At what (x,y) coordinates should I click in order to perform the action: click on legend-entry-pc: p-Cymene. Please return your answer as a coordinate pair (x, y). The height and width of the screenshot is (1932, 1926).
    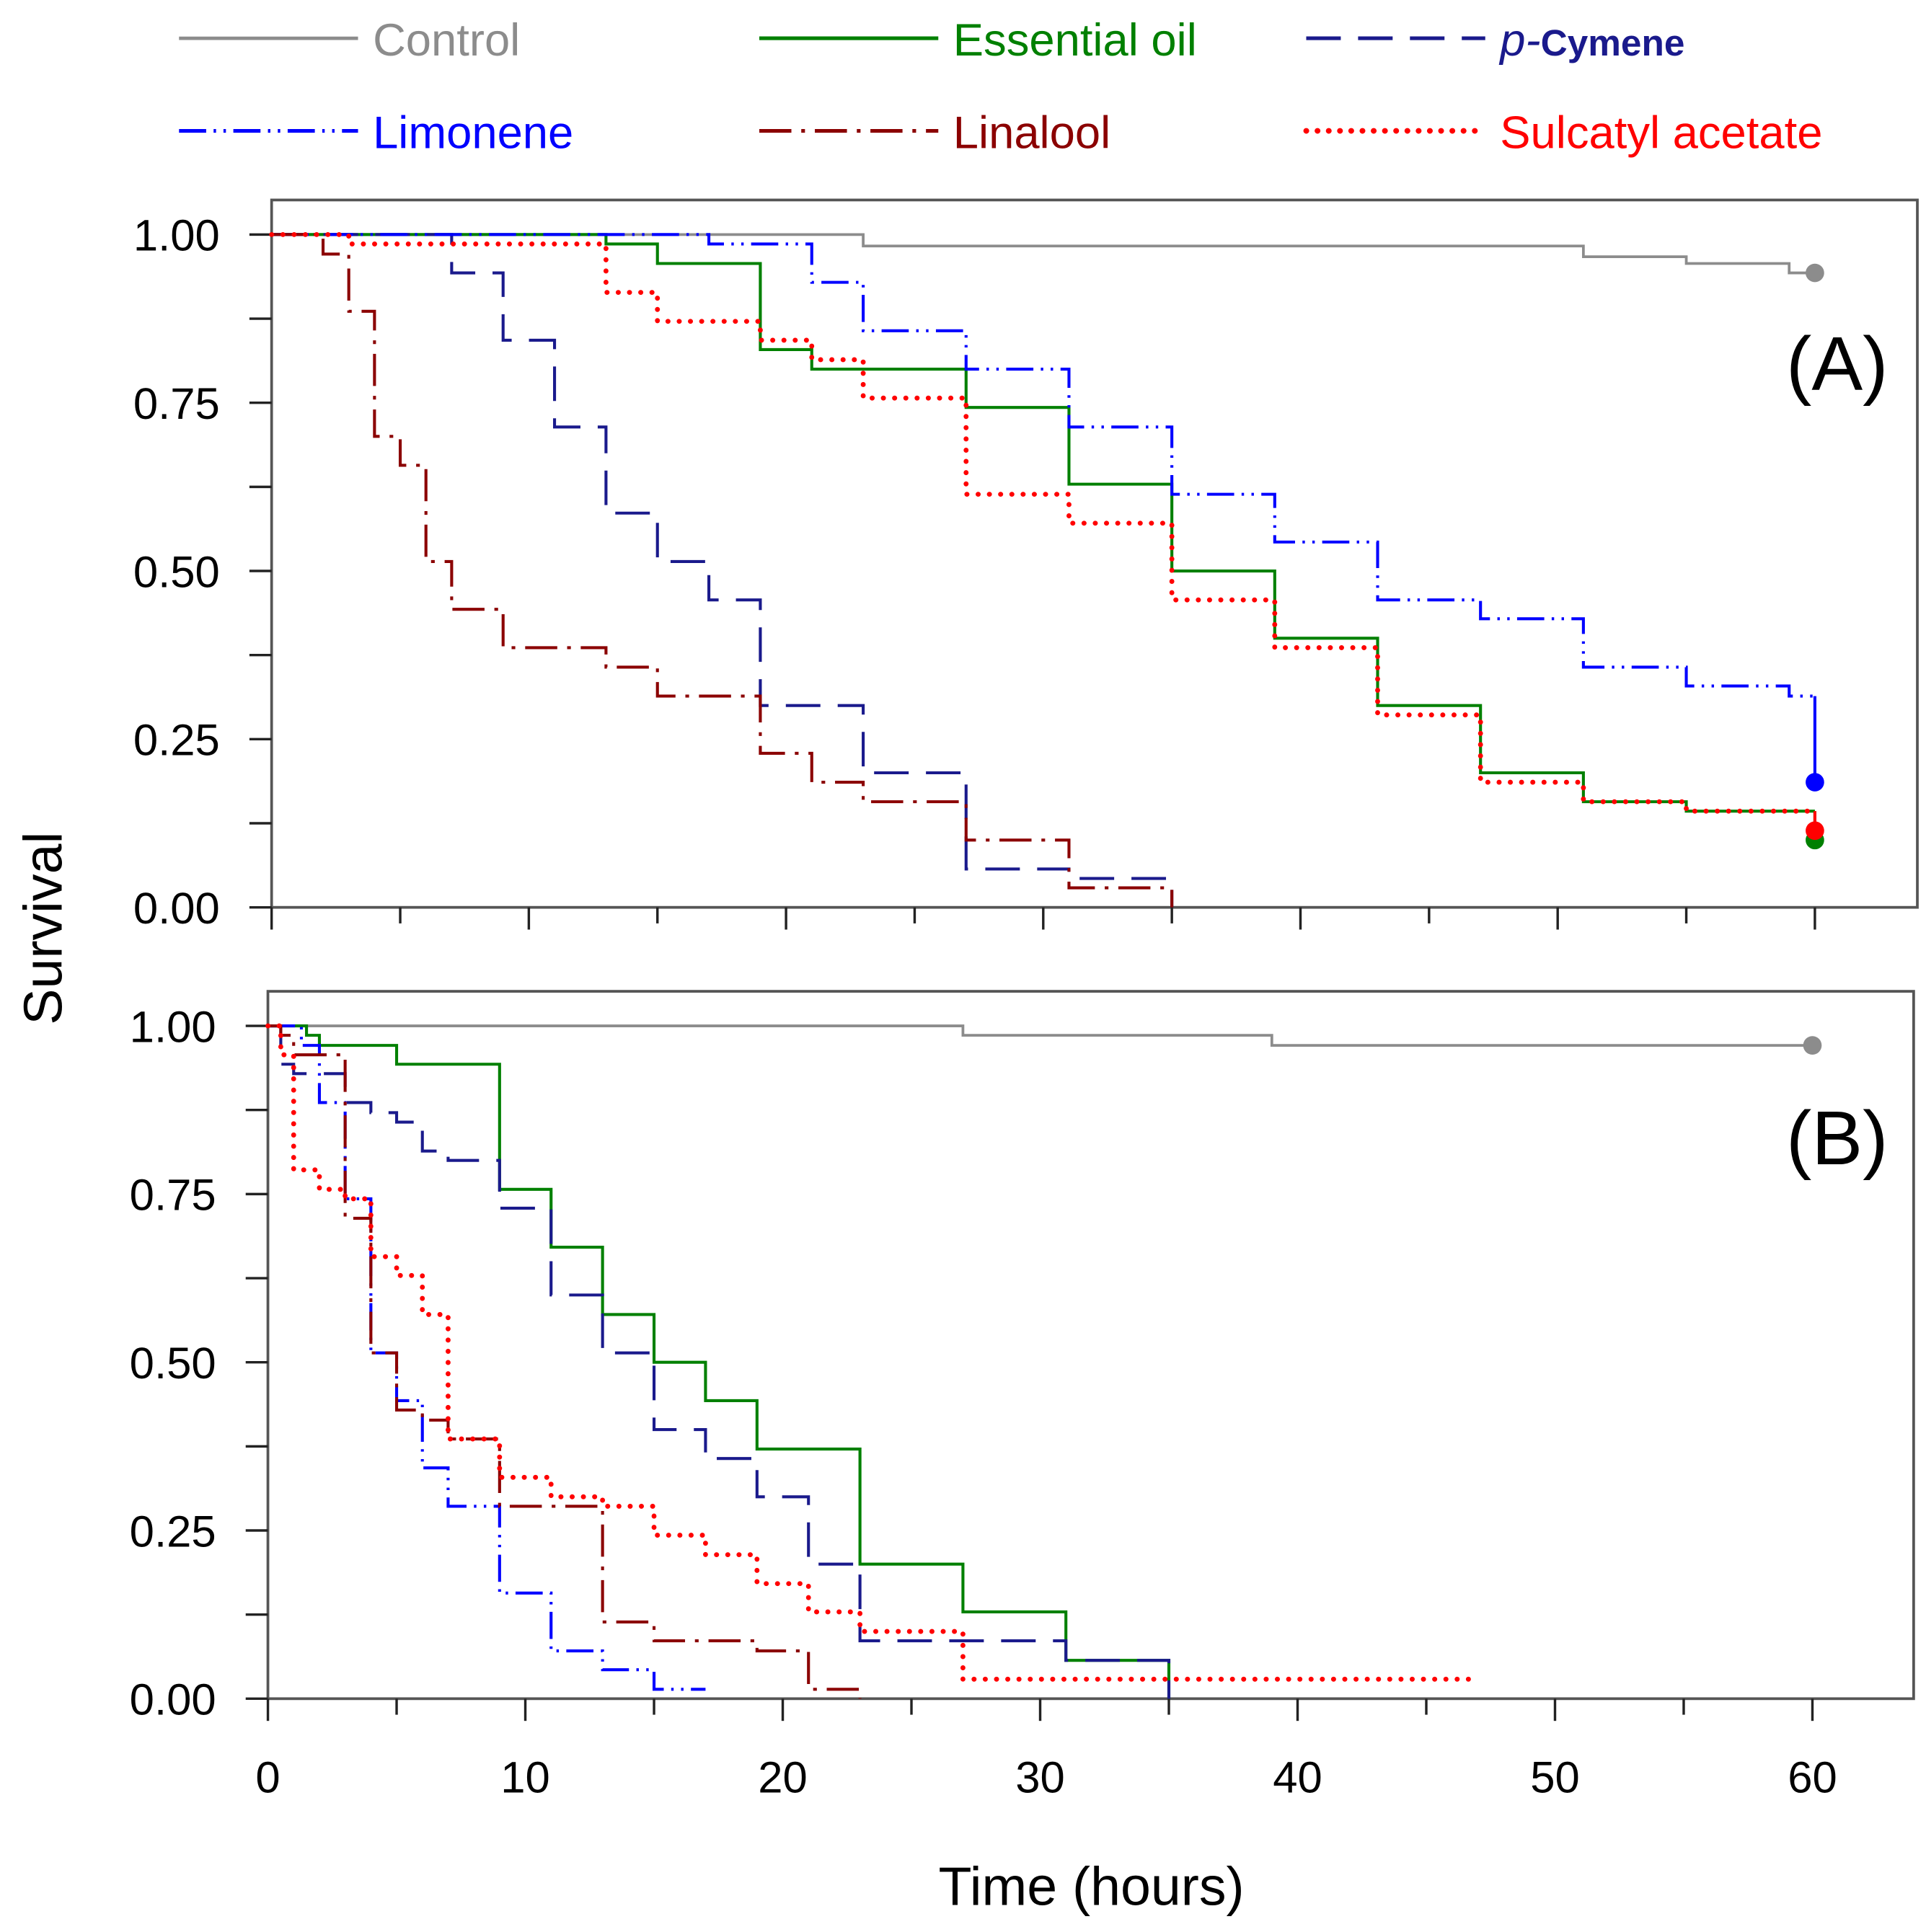
    Looking at the image, I should click on (1495, 40).